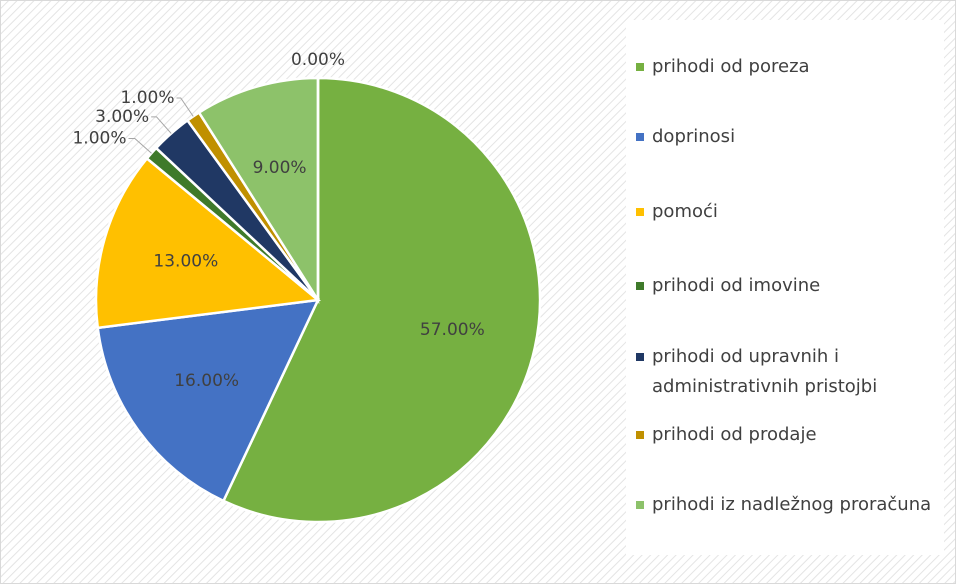  I want to click on legend-label: prihodi iz nadležnog proračuna, so click(792, 504).